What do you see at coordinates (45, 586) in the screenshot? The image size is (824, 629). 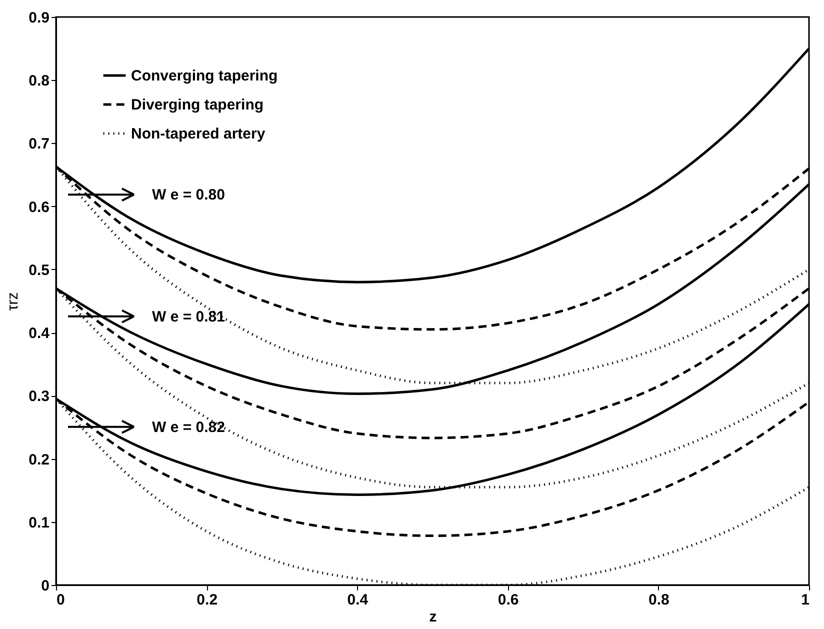 I see `y-tick-label: 0` at bounding box center [45, 586].